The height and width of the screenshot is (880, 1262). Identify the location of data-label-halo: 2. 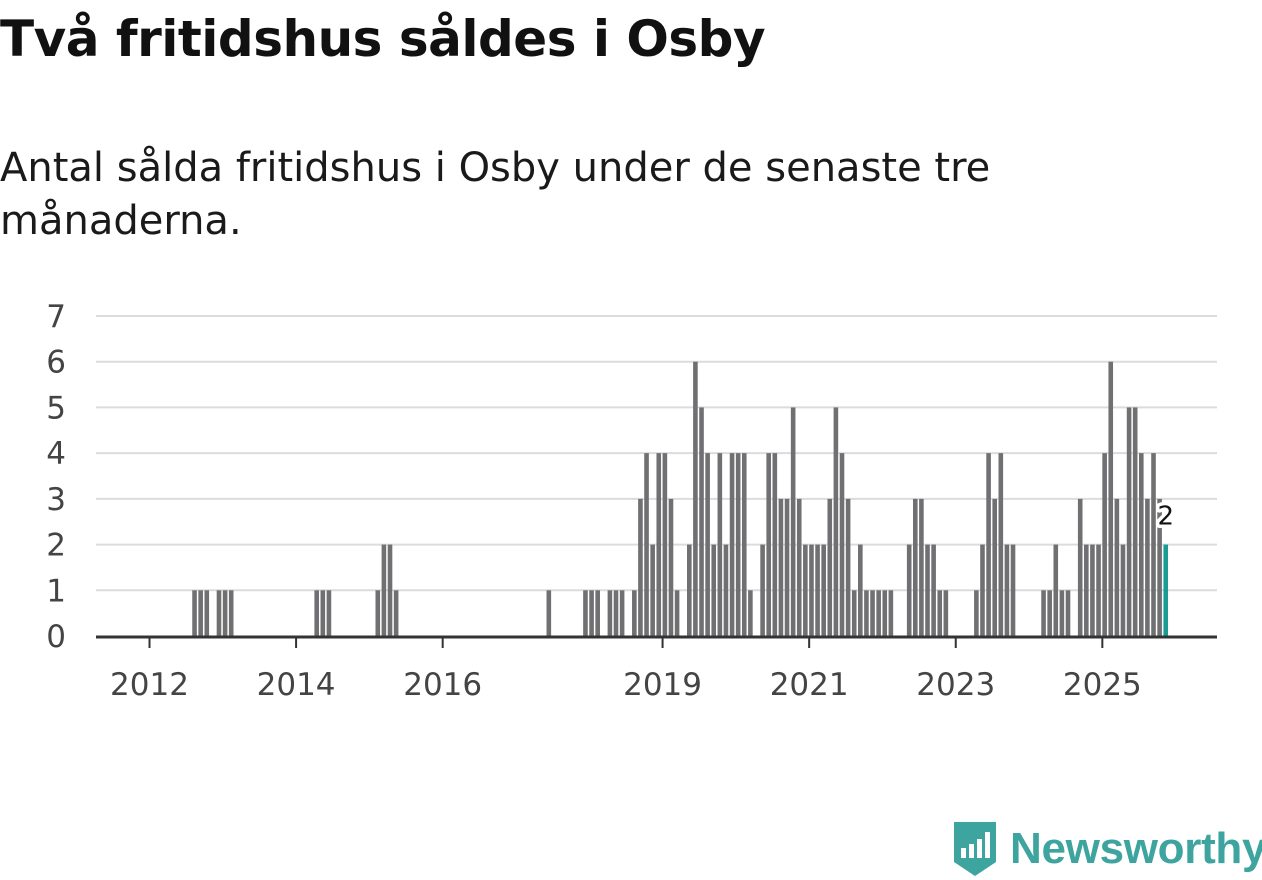
(1165, 517).